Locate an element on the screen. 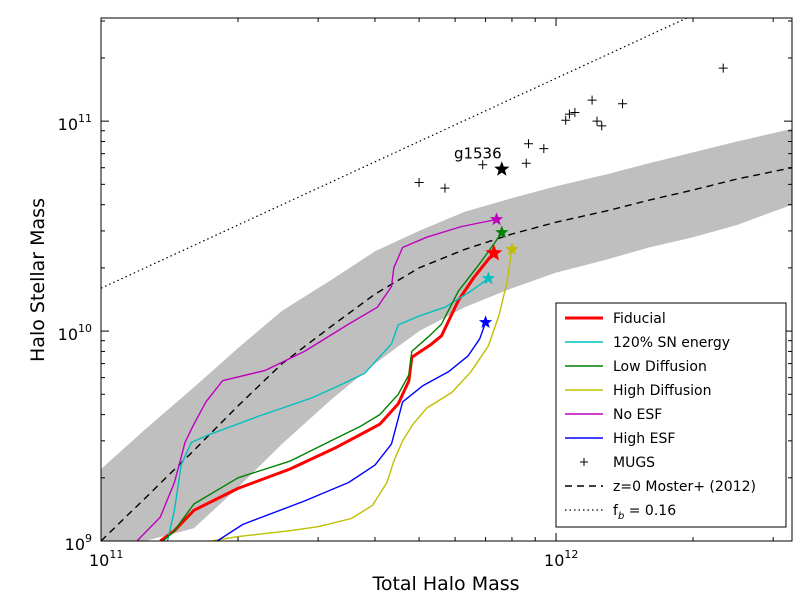  x-tick-label-exponent: 12 is located at coordinates (571, 554).